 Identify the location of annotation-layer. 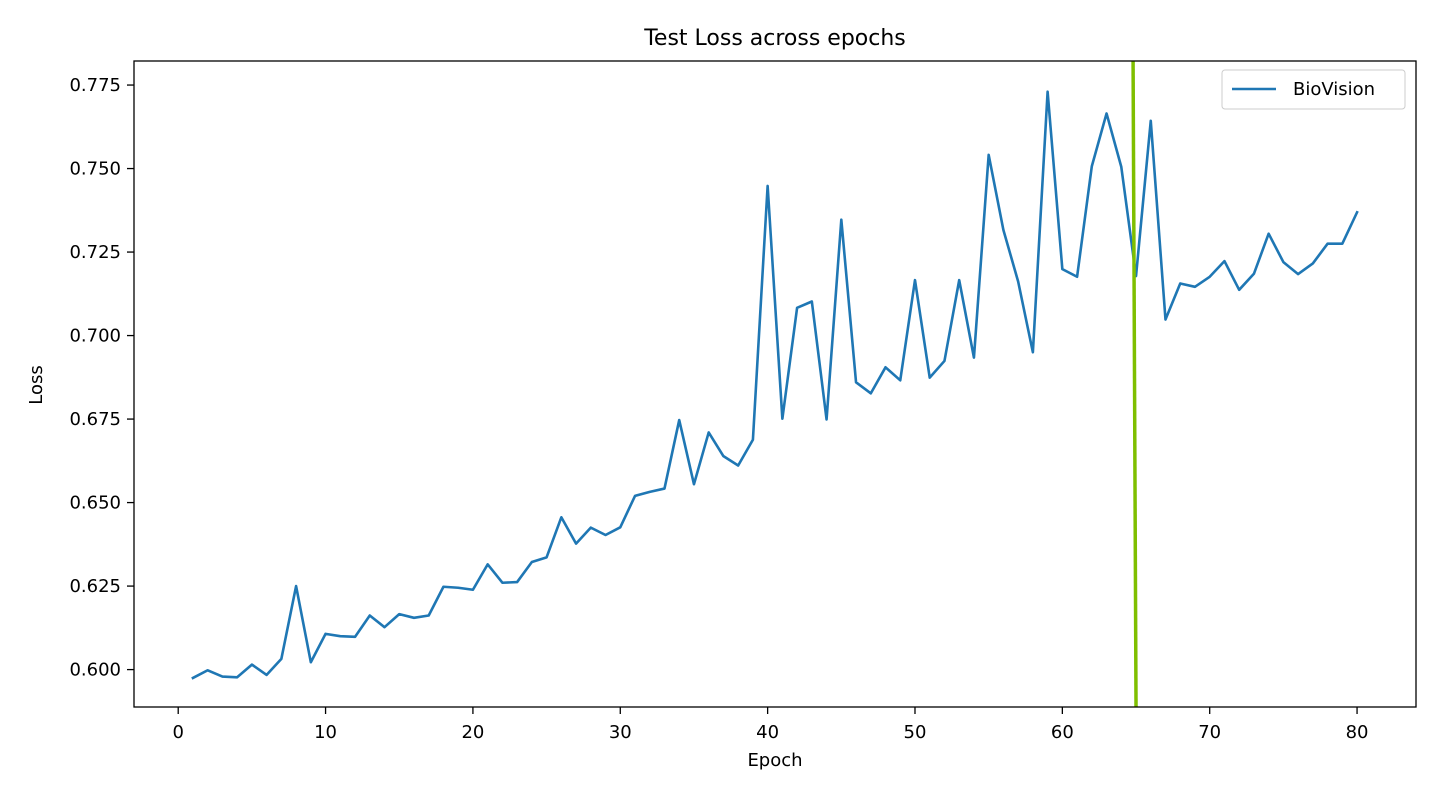
(1134, 384).